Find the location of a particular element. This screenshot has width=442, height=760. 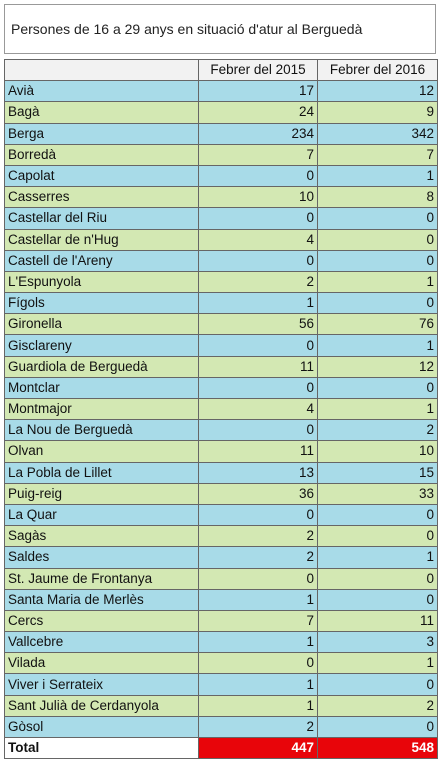

name-cell: Fígols is located at coordinates (101, 303).